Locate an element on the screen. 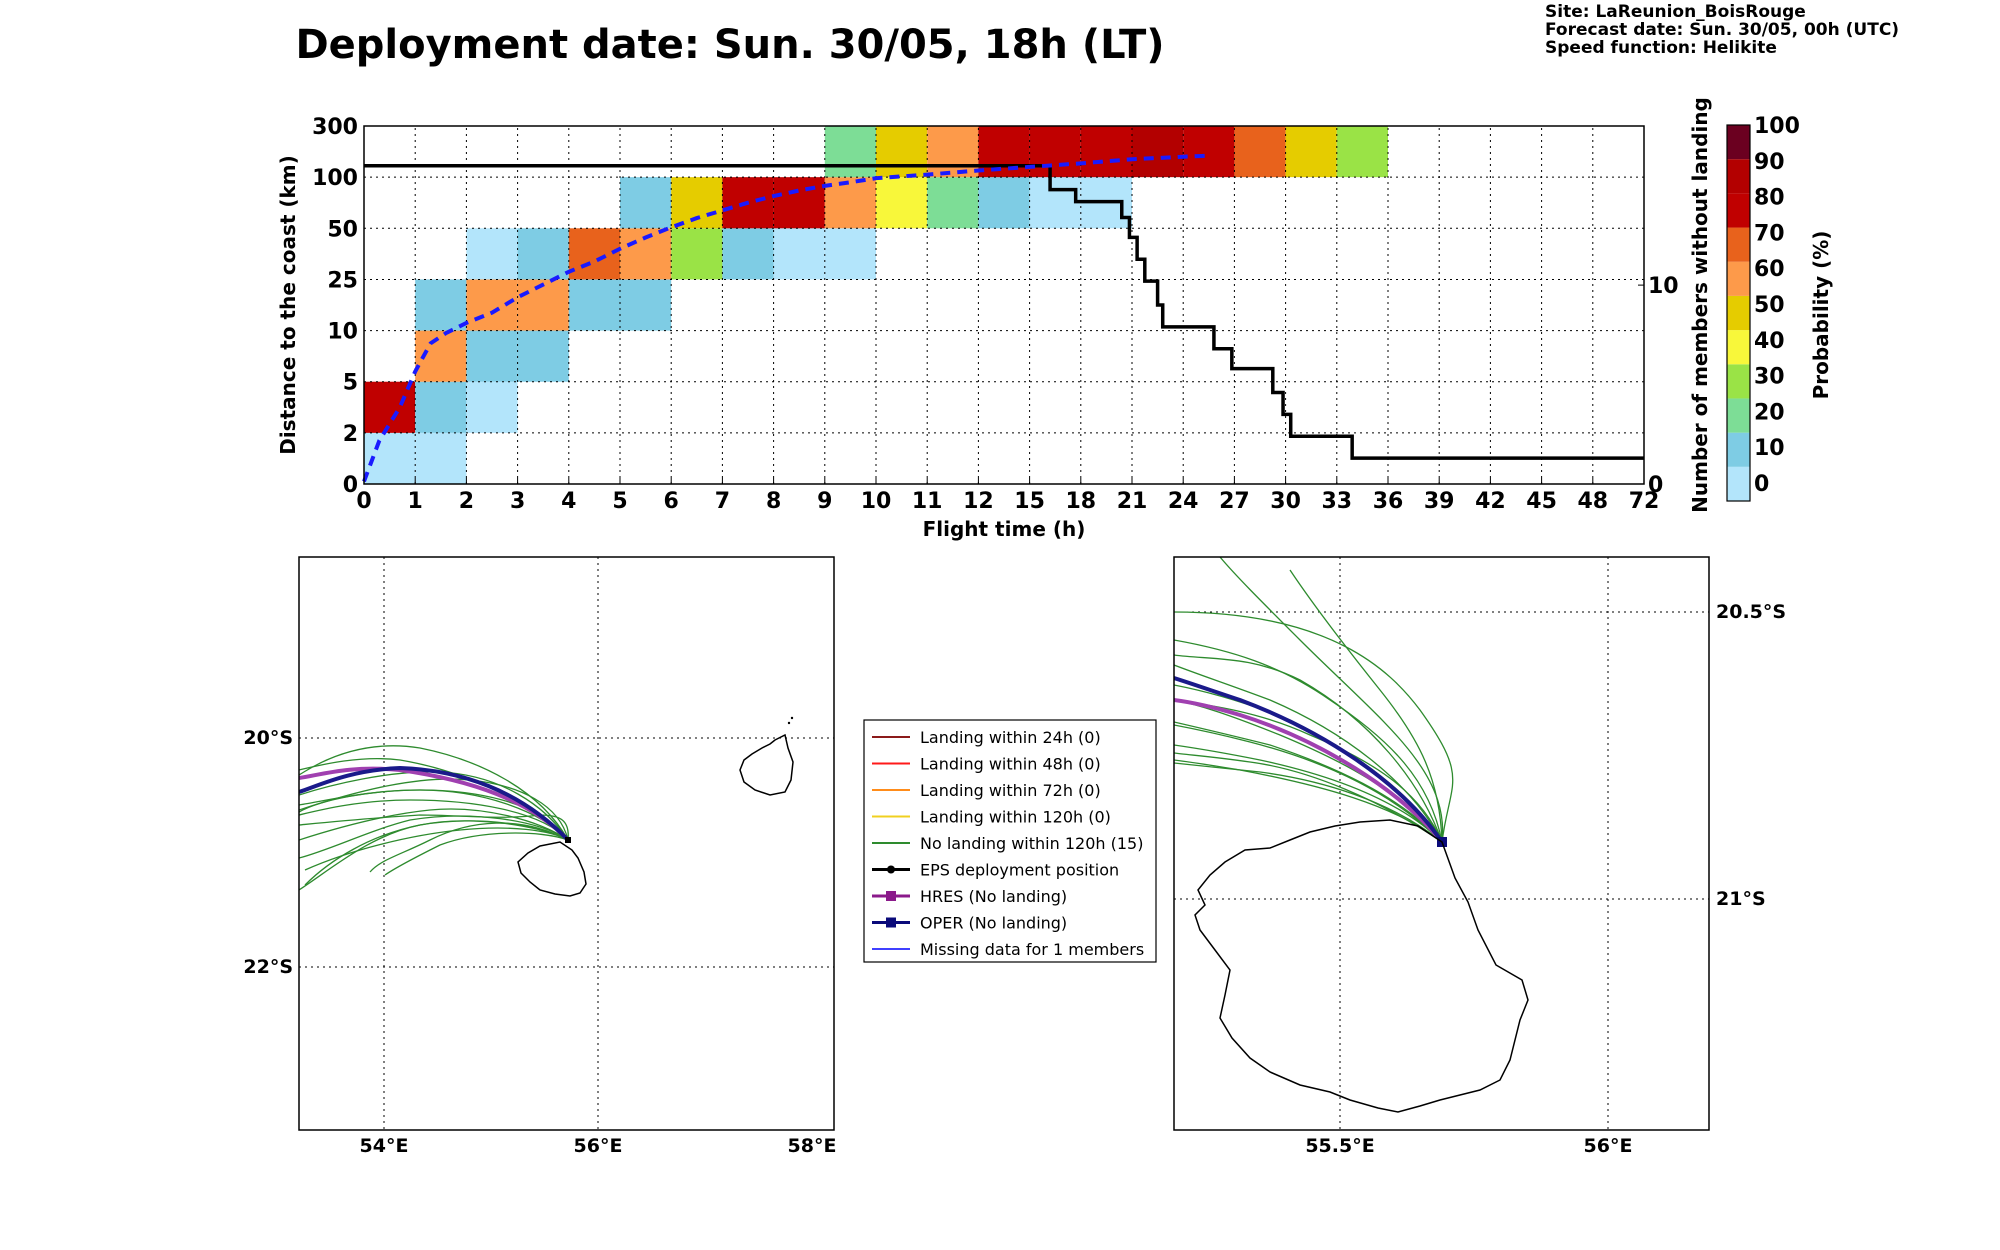 This screenshot has width=2000, height=1250. colorbar-tick-label: 20 is located at coordinates (1769, 412).